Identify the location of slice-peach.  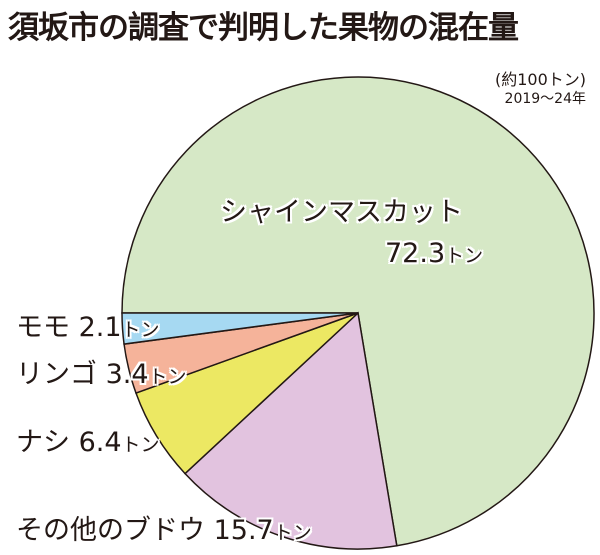
(240, 328).